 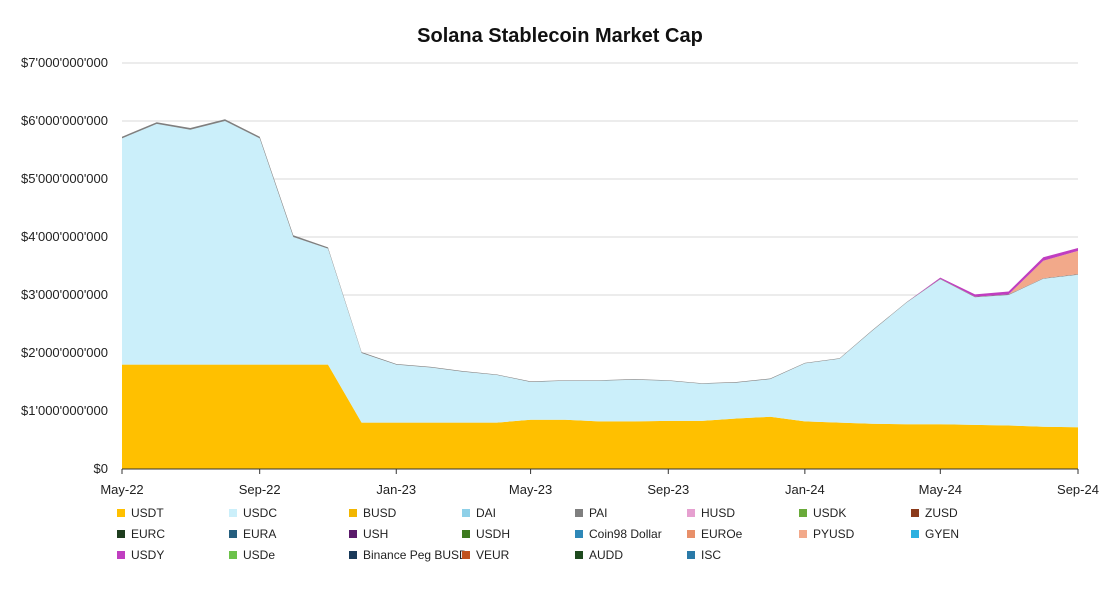 I want to click on legend-label: EURA, so click(x=260, y=533).